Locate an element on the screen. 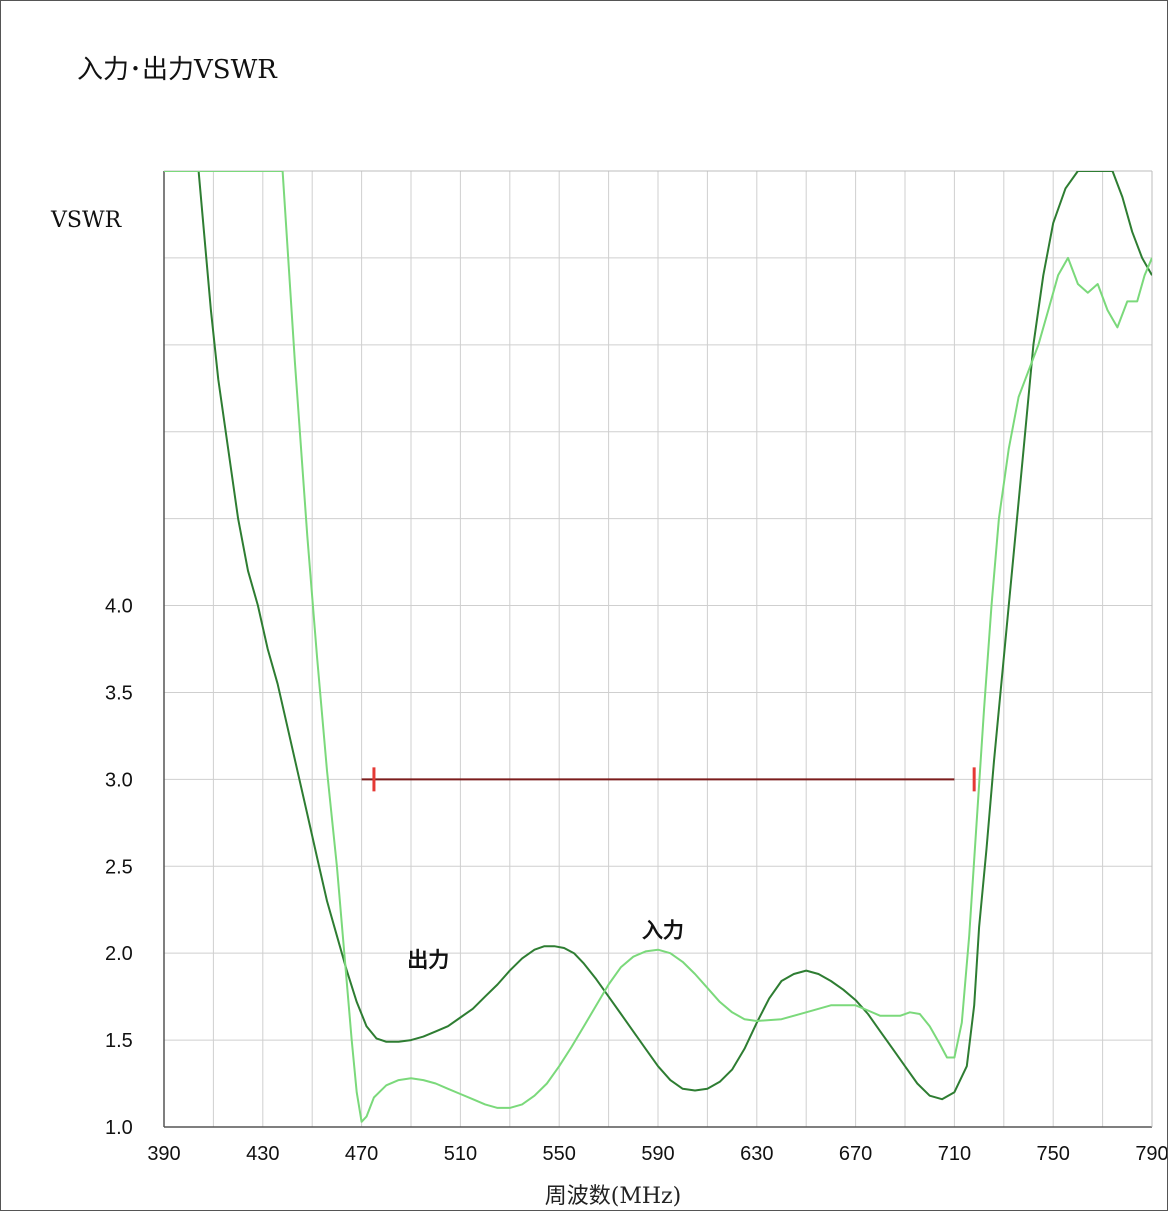  chart-title: 入力･出力VSWR is located at coordinates (177, 70).